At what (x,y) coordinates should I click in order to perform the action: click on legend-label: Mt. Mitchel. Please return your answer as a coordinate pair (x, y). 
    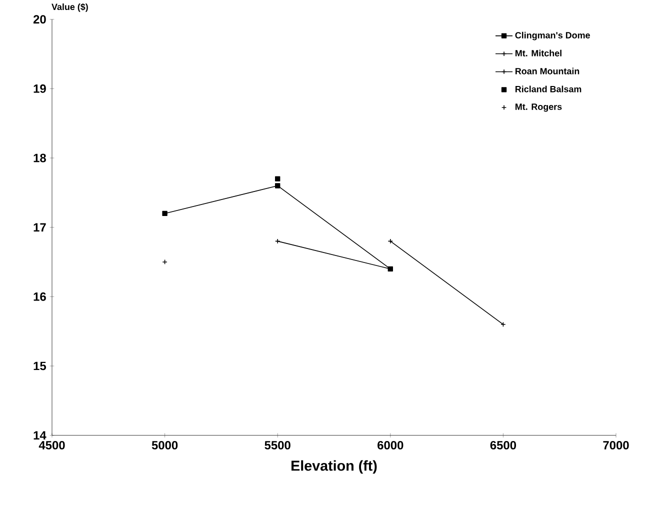
    Looking at the image, I should click on (539, 53).